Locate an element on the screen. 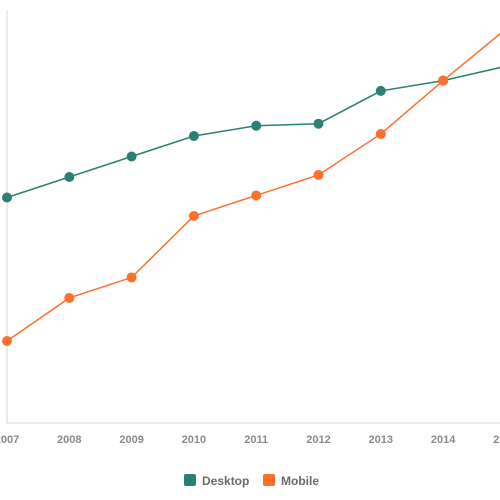  x-tick-label-2008: 2008 is located at coordinates (69, 440).